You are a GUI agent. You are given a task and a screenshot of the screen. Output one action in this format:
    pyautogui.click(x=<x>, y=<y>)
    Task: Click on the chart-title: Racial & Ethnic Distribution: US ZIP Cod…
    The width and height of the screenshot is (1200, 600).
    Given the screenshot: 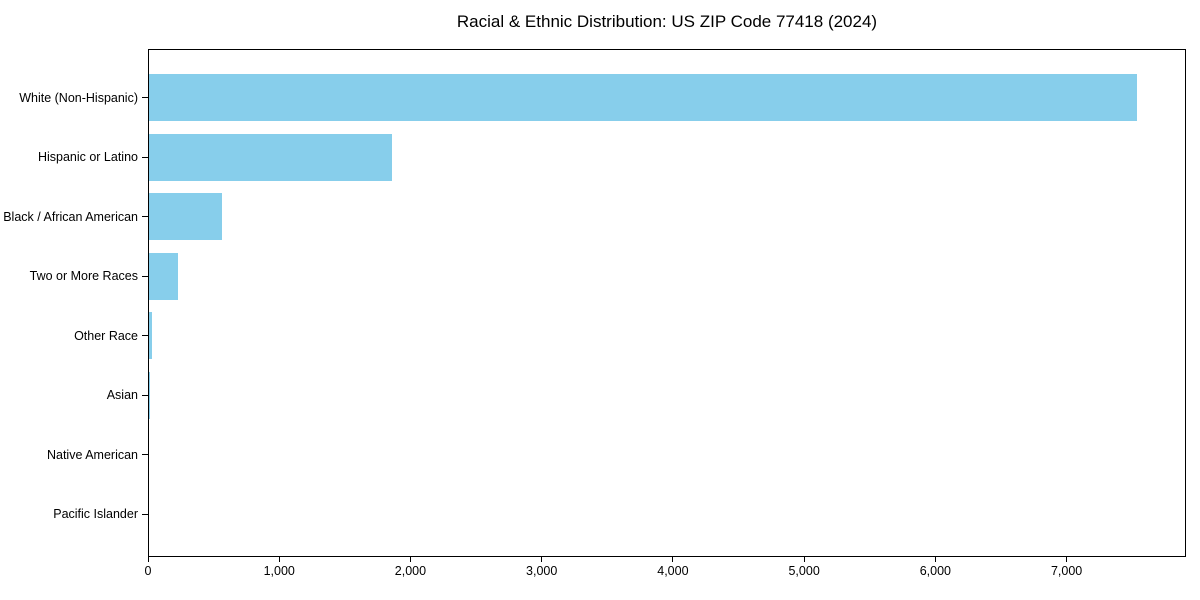 What is the action you would take?
    pyautogui.click(x=667, y=21)
    